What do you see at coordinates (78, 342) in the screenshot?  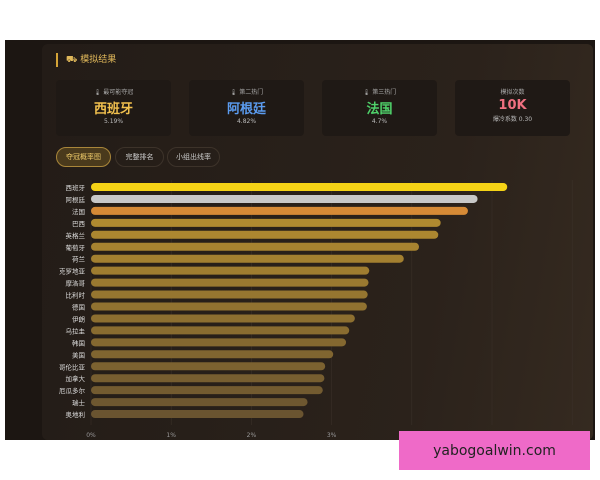 I see `y-category-label: 韩国` at bounding box center [78, 342].